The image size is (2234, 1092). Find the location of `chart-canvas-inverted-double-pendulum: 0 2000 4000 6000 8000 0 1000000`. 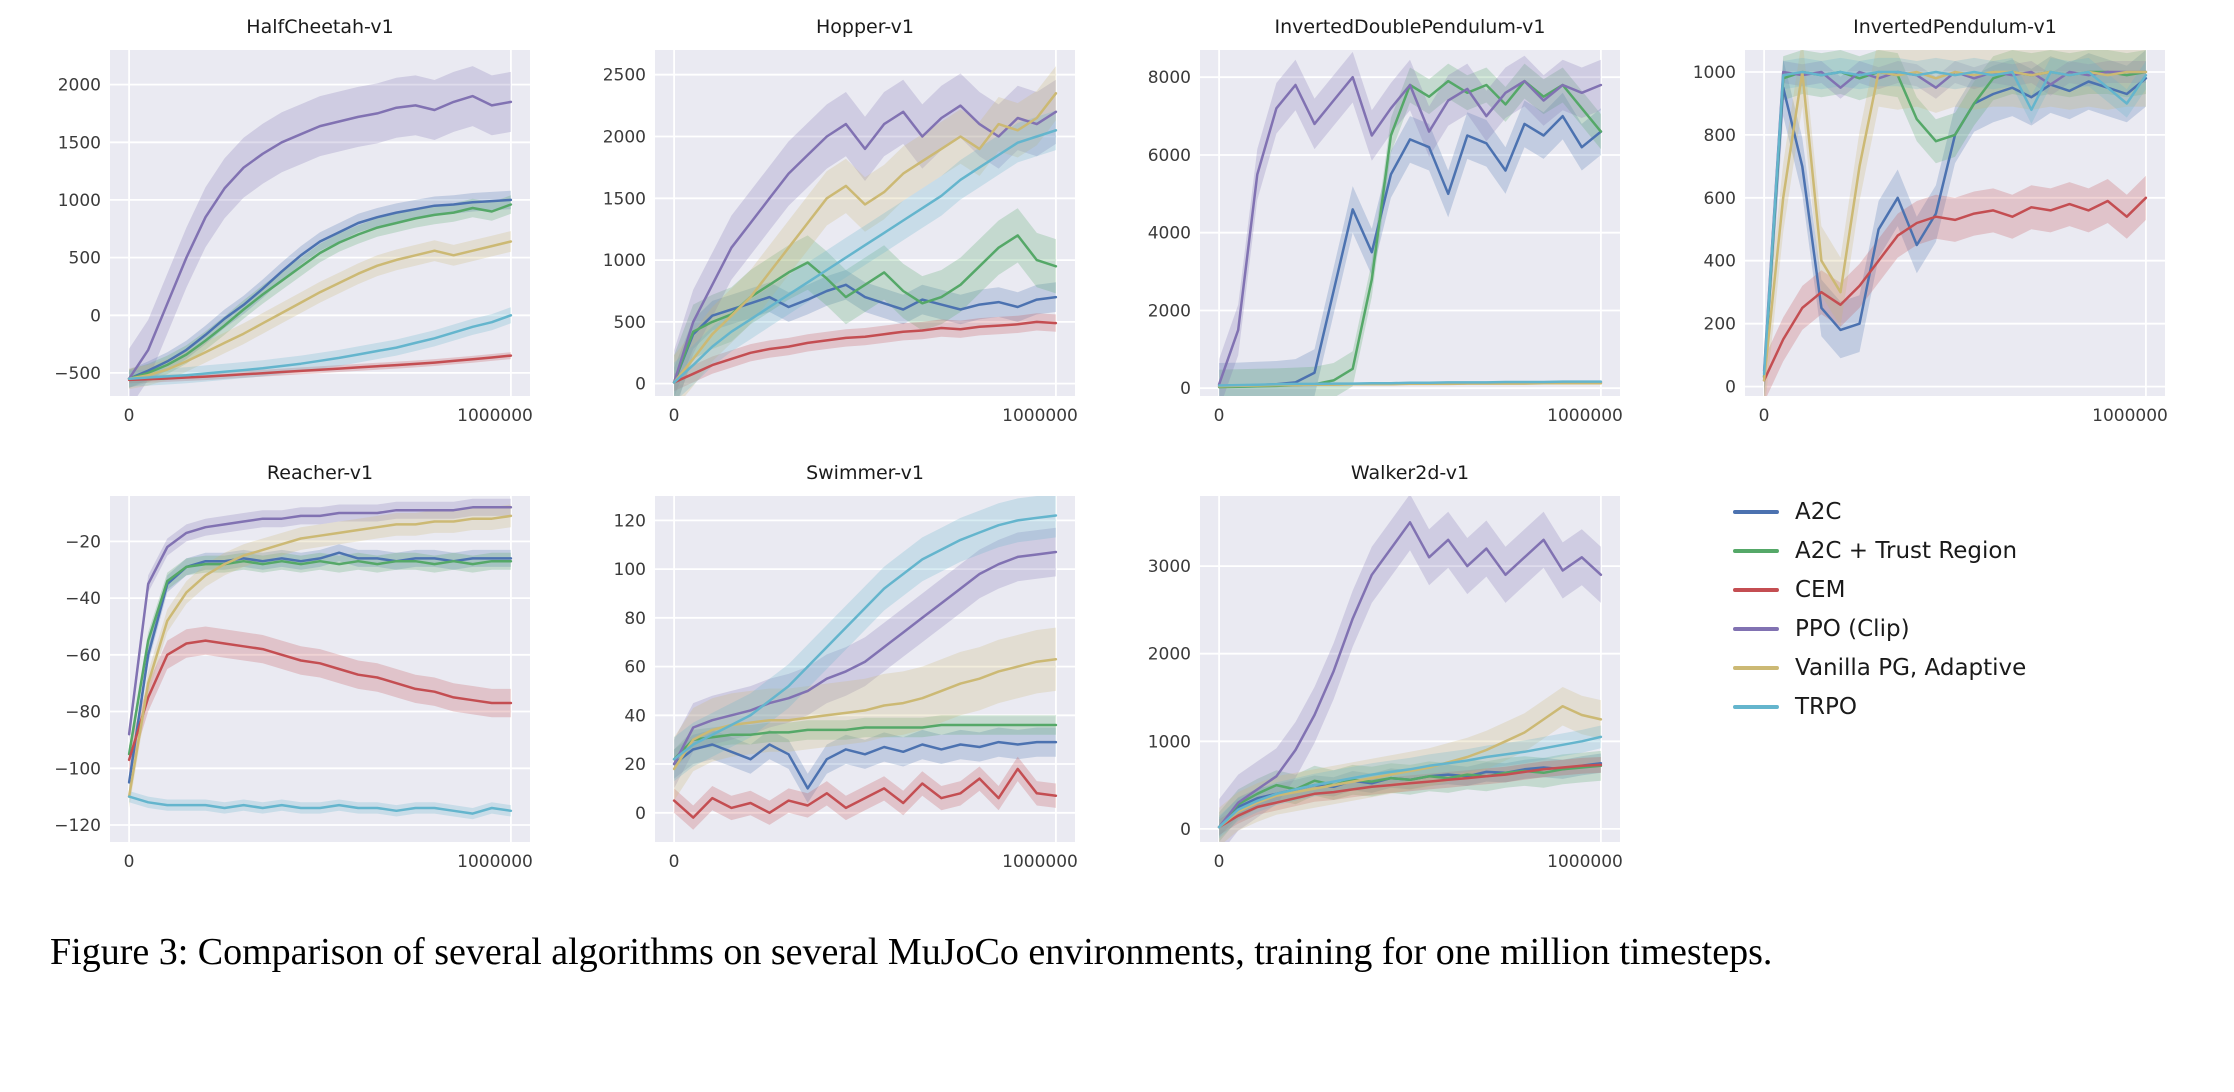

chart-canvas-inverted-double-pendulum: 0 2000 4000 6000 8000 0 1000000 is located at coordinates (1385, 238).